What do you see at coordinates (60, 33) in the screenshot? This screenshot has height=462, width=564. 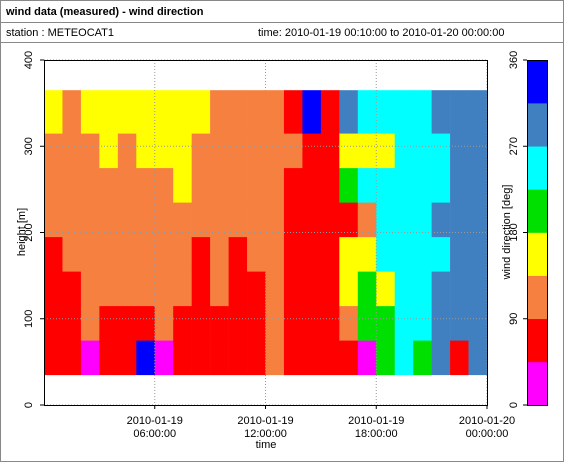 I see `station: station : METEOCAT1` at bounding box center [60, 33].